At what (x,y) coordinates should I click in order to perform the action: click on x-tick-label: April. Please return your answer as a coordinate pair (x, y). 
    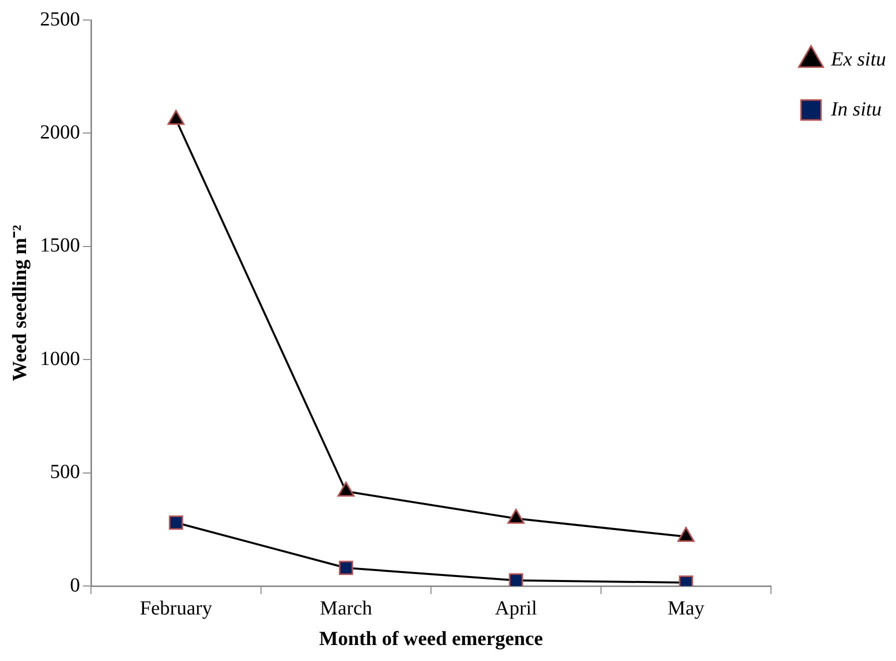
    Looking at the image, I should click on (516, 608).